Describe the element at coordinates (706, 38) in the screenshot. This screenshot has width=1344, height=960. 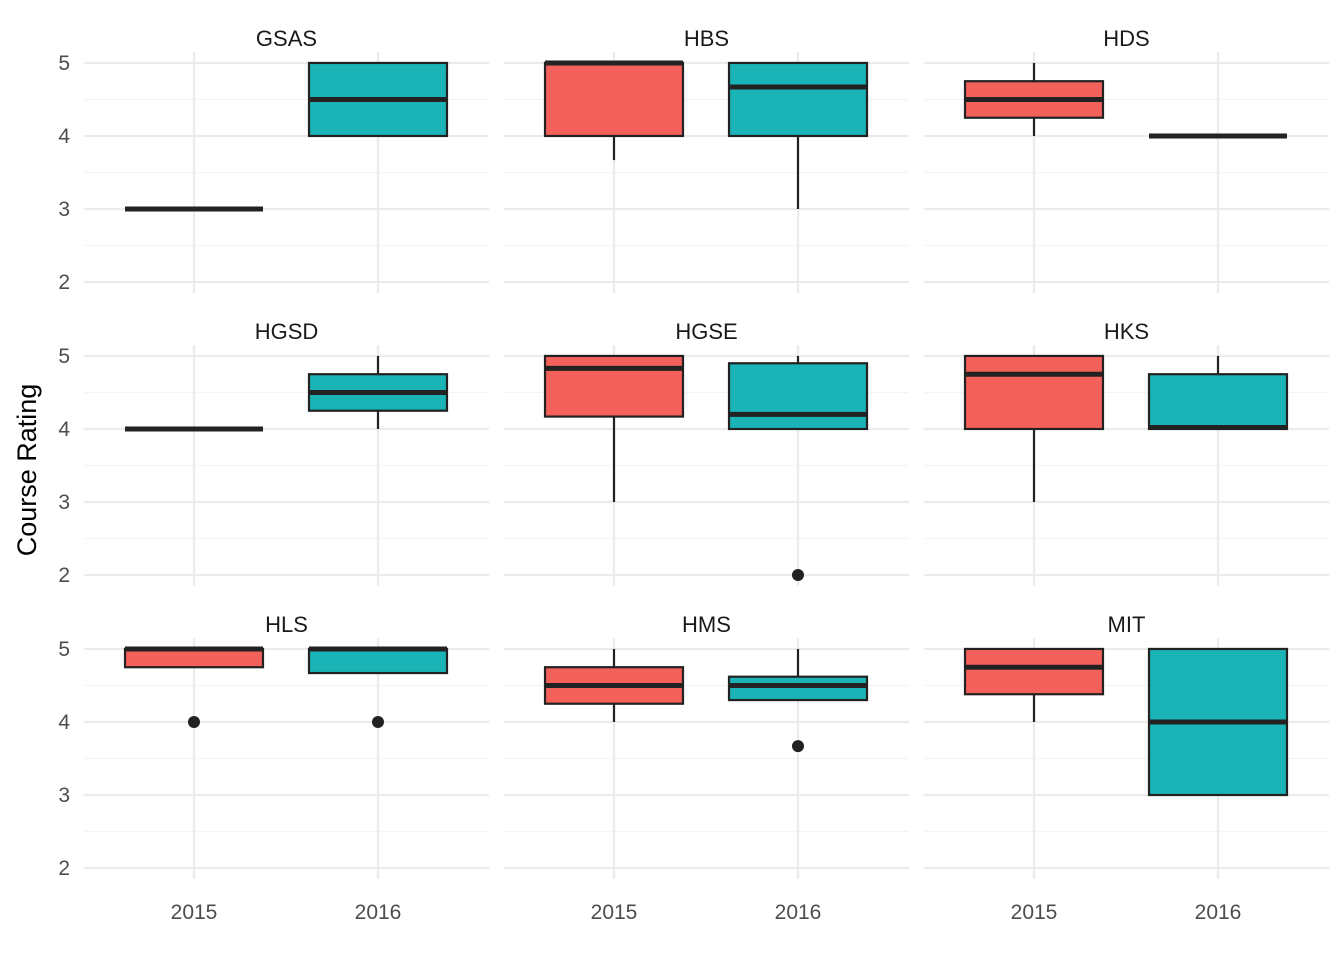
I see `facet-title: HBS` at that location.